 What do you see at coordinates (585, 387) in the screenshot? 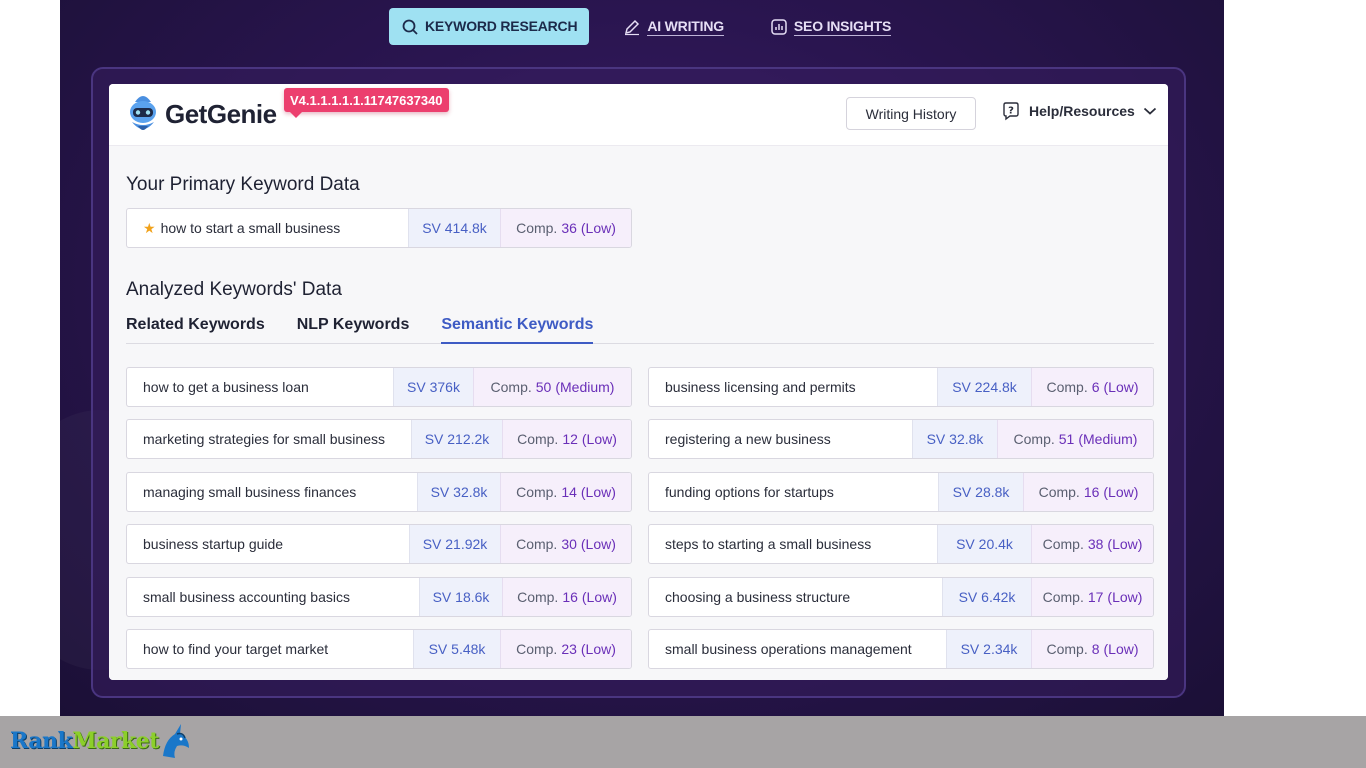
I see `comp-level: (Medium)` at bounding box center [585, 387].